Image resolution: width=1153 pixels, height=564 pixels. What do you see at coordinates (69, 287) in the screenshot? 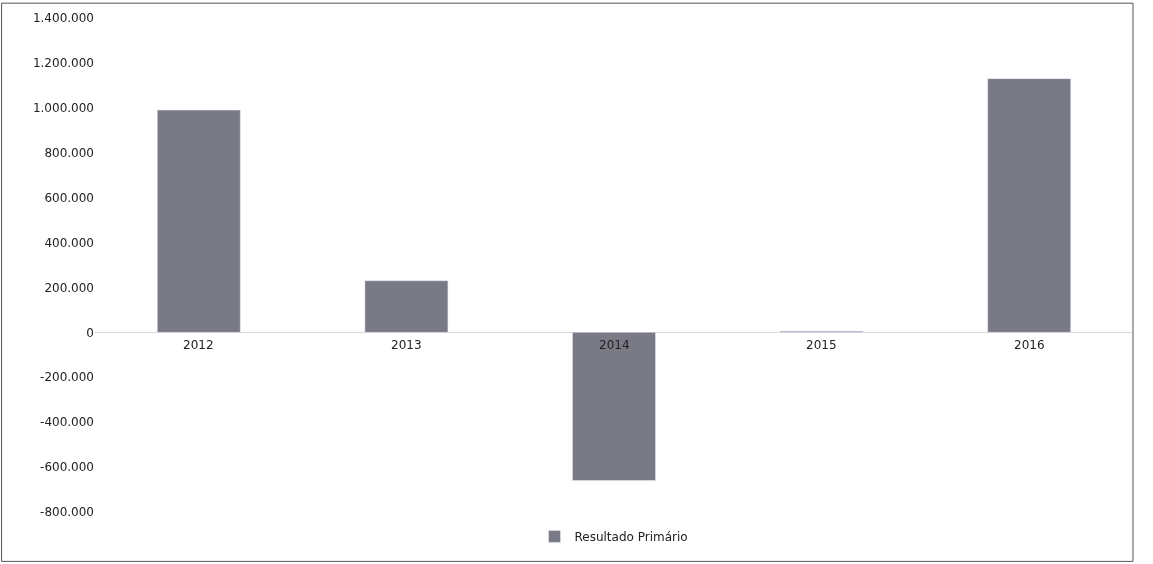
I see `y-tick-label: 200.000` at bounding box center [69, 287].